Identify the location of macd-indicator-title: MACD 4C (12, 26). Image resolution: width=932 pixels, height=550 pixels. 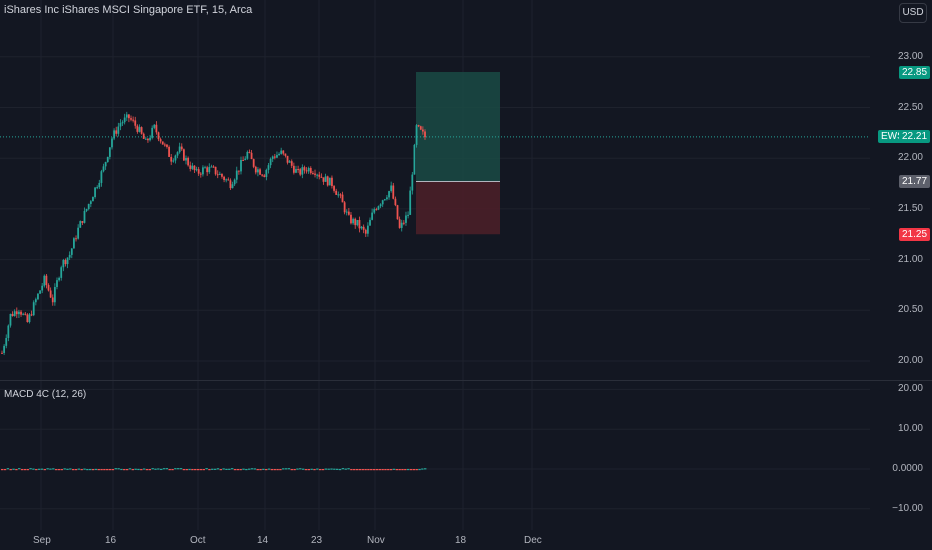
(45, 394).